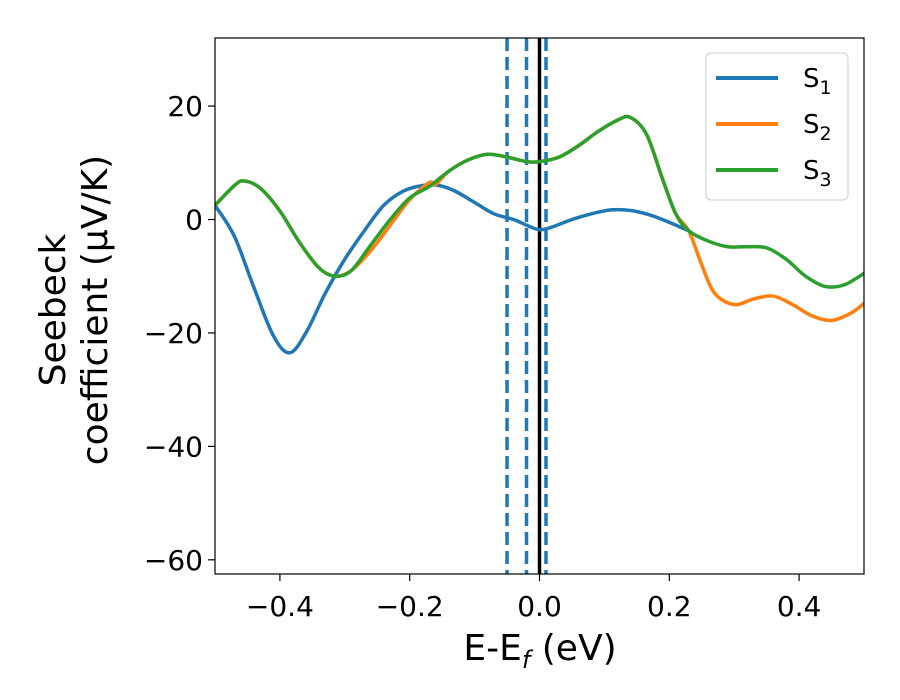 Image resolution: width=900 pixels, height=700 pixels. What do you see at coordinates (173, 333) in the screenshot?
I see `y-tick-label: −20` at bounding box center [173, 333].